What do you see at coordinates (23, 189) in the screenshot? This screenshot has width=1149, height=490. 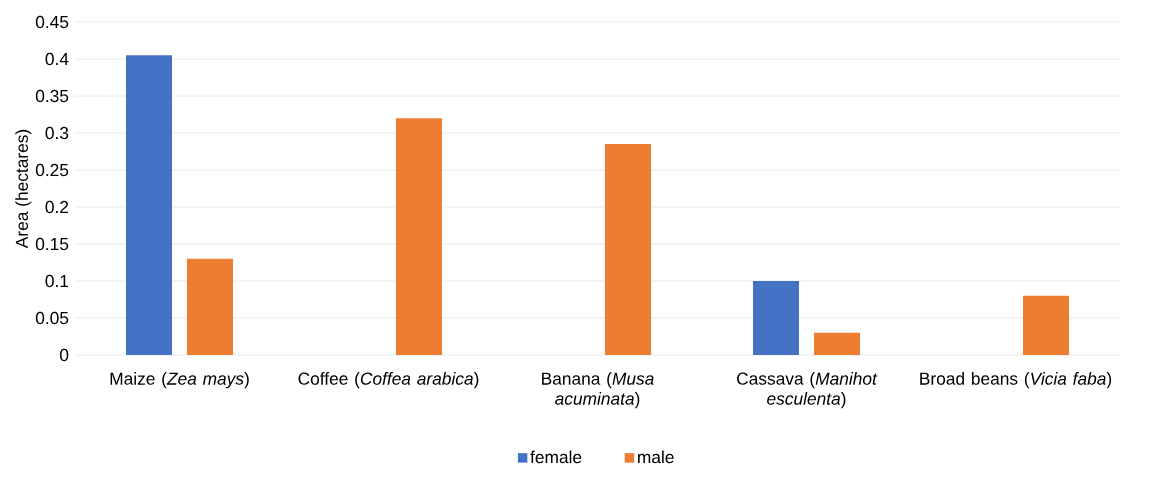 I see `y-axis-title: Area (hectares)` at bounding box center [23, 189].